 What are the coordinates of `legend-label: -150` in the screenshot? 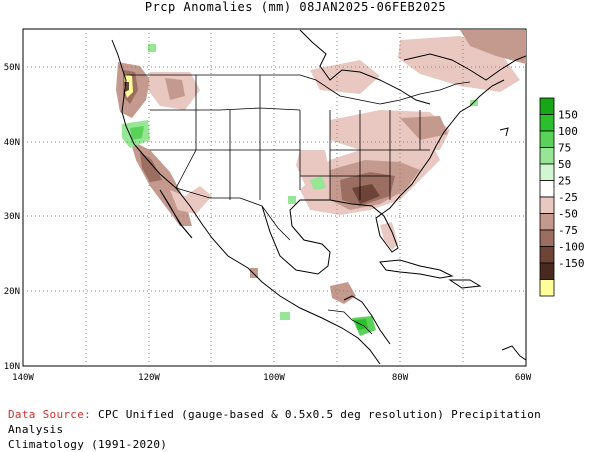 It's located at (571, 263).